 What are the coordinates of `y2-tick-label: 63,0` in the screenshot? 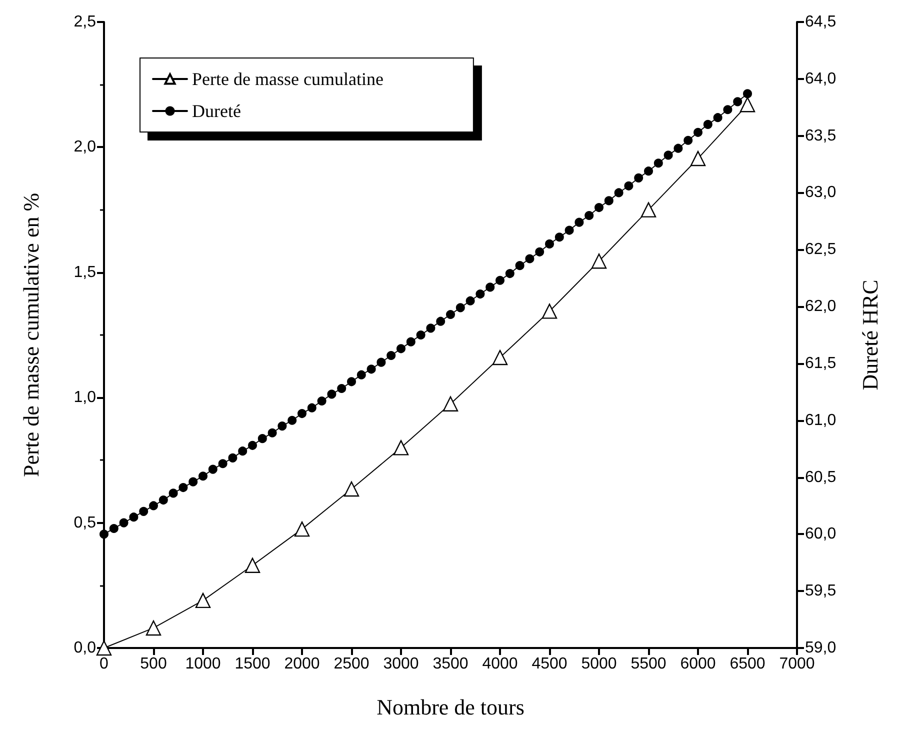 It's located at (820, 193).